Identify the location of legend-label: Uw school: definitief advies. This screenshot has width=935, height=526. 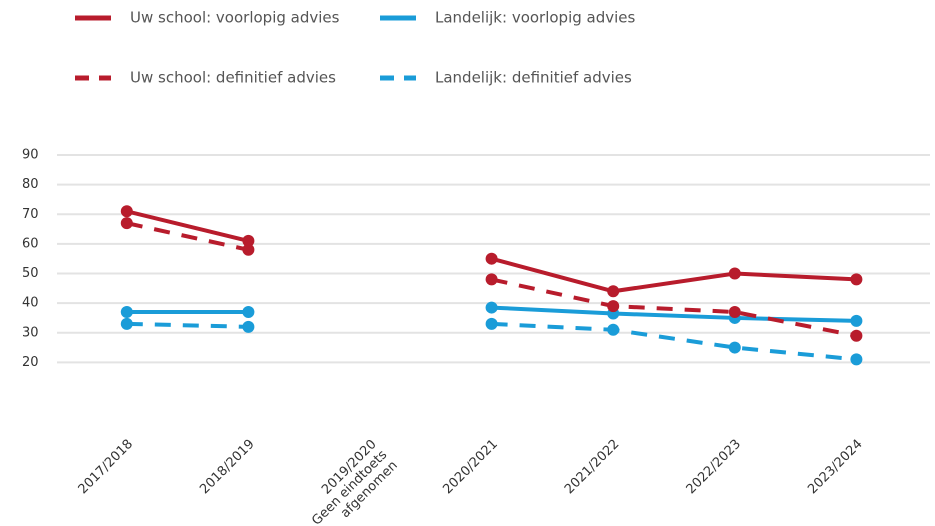
(233, 78).